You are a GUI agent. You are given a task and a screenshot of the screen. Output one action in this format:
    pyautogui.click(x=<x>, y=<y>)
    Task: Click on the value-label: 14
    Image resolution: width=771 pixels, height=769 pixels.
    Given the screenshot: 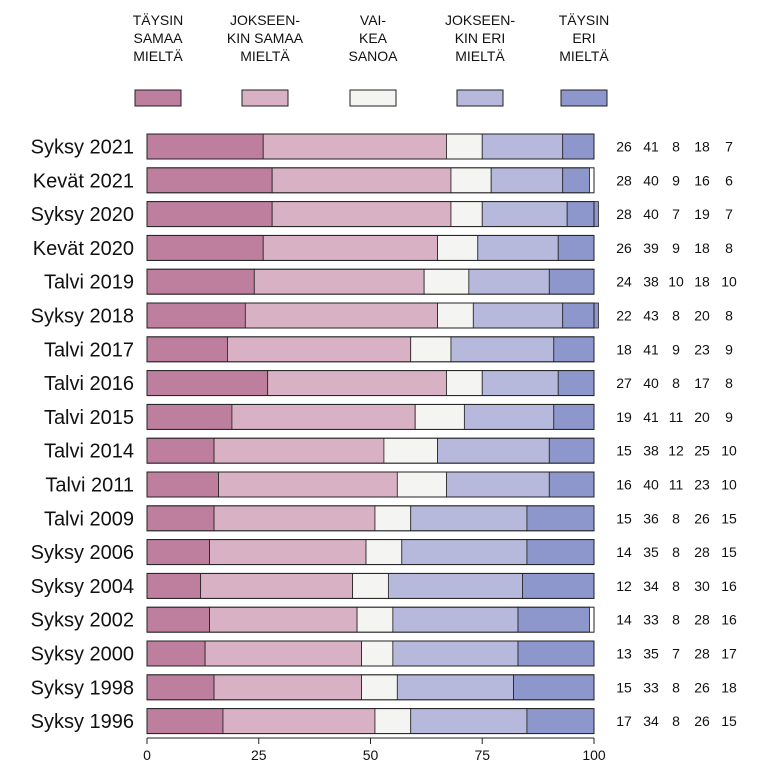 What is the action you would take?
    pyautogui.click(x=624, y=620)
    